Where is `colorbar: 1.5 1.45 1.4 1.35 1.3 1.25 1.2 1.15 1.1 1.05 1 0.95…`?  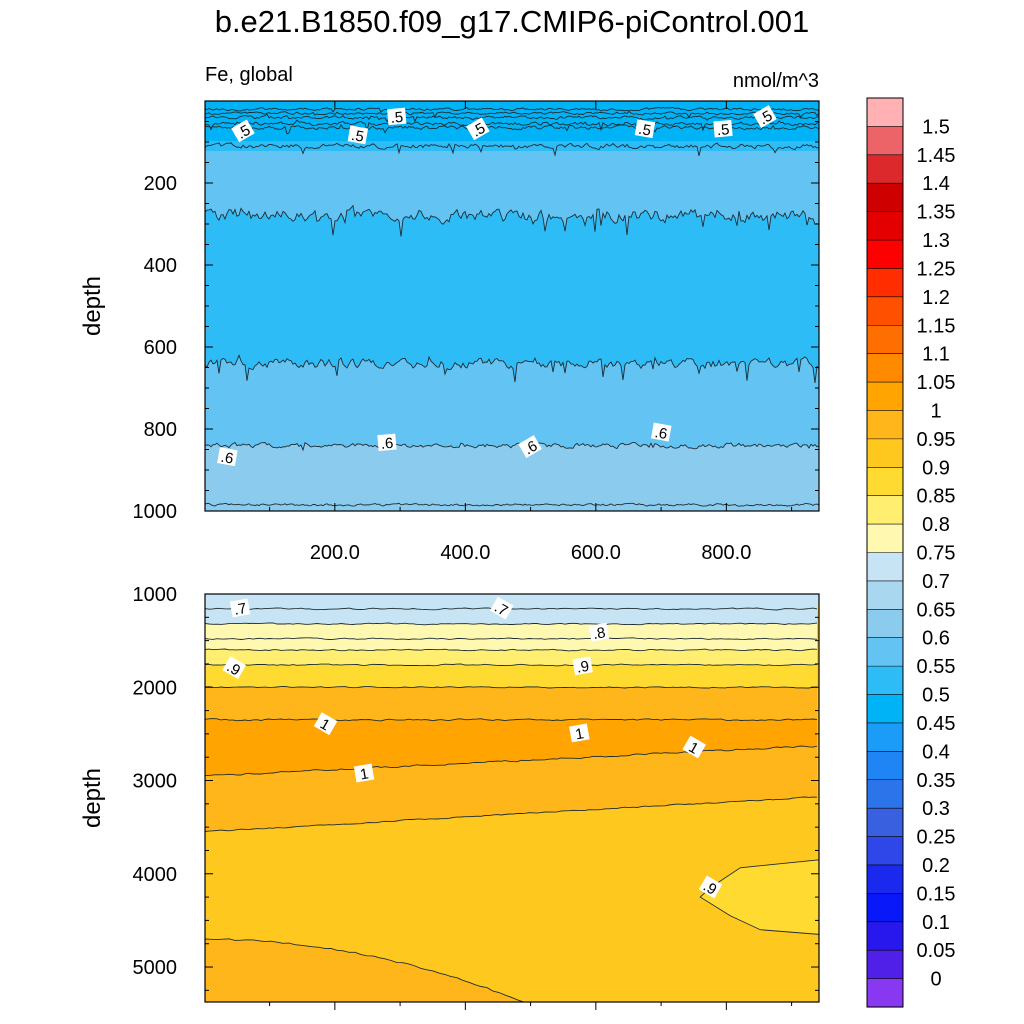
colorbar: 1.5 1.45 1.4 1.35 1.3 1.25 1.2 1.15 1.1 1.05 1 0.95… is located at coordinates (911, 552).